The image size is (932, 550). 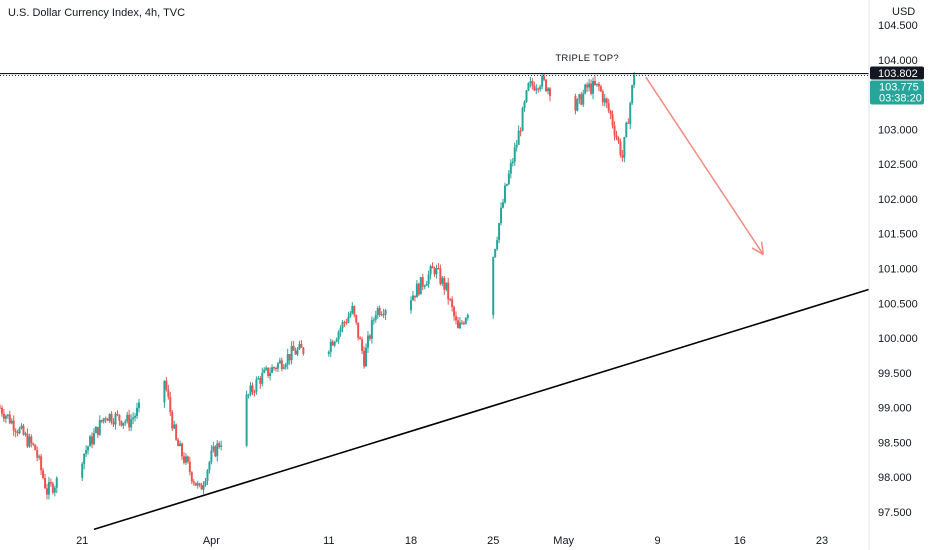 I want to click on annotation-label: TRIPLE TOP?, so click(x=587, y=58).